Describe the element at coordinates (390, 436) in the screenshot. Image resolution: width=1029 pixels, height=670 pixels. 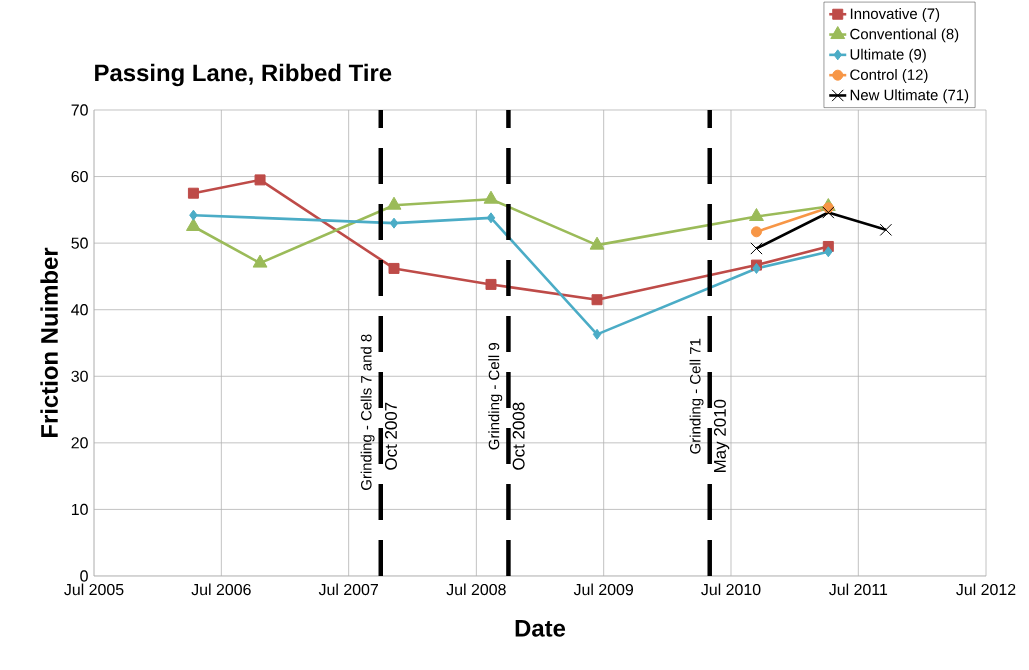
I see `ref-line-label: Oct 2007` at that location.